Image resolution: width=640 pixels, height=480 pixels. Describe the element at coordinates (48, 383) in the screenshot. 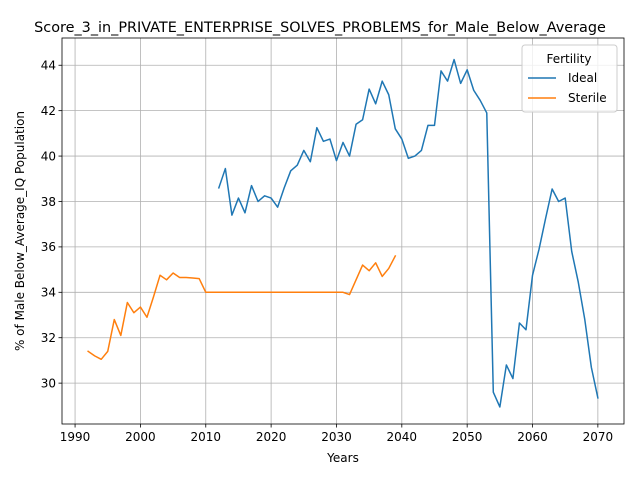

I see `y-tick-label: 30` at that location.